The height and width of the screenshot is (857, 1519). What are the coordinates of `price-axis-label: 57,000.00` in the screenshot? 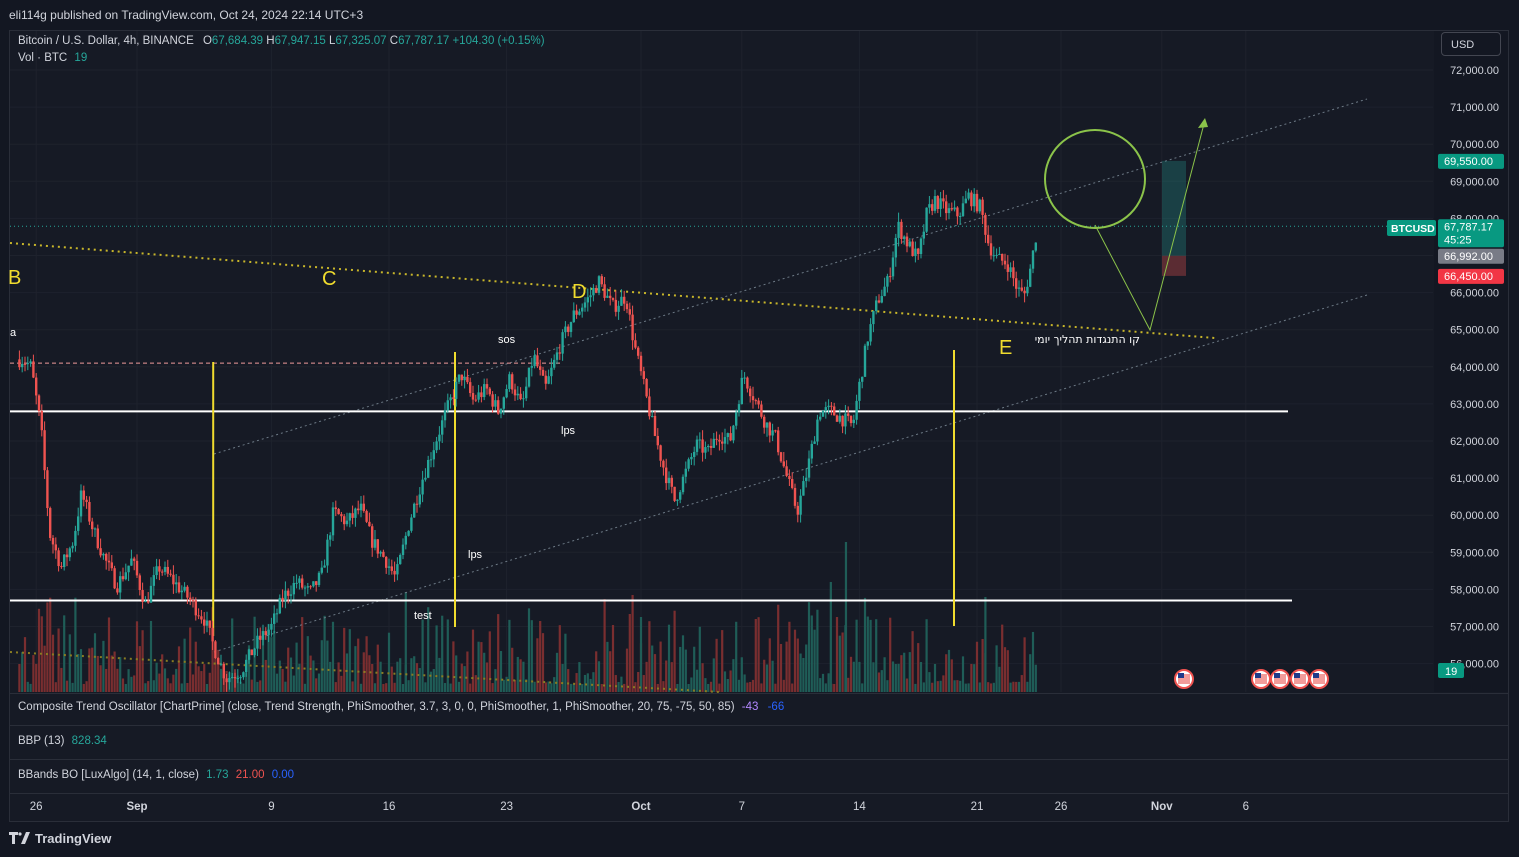 It's located at (1474, 628).